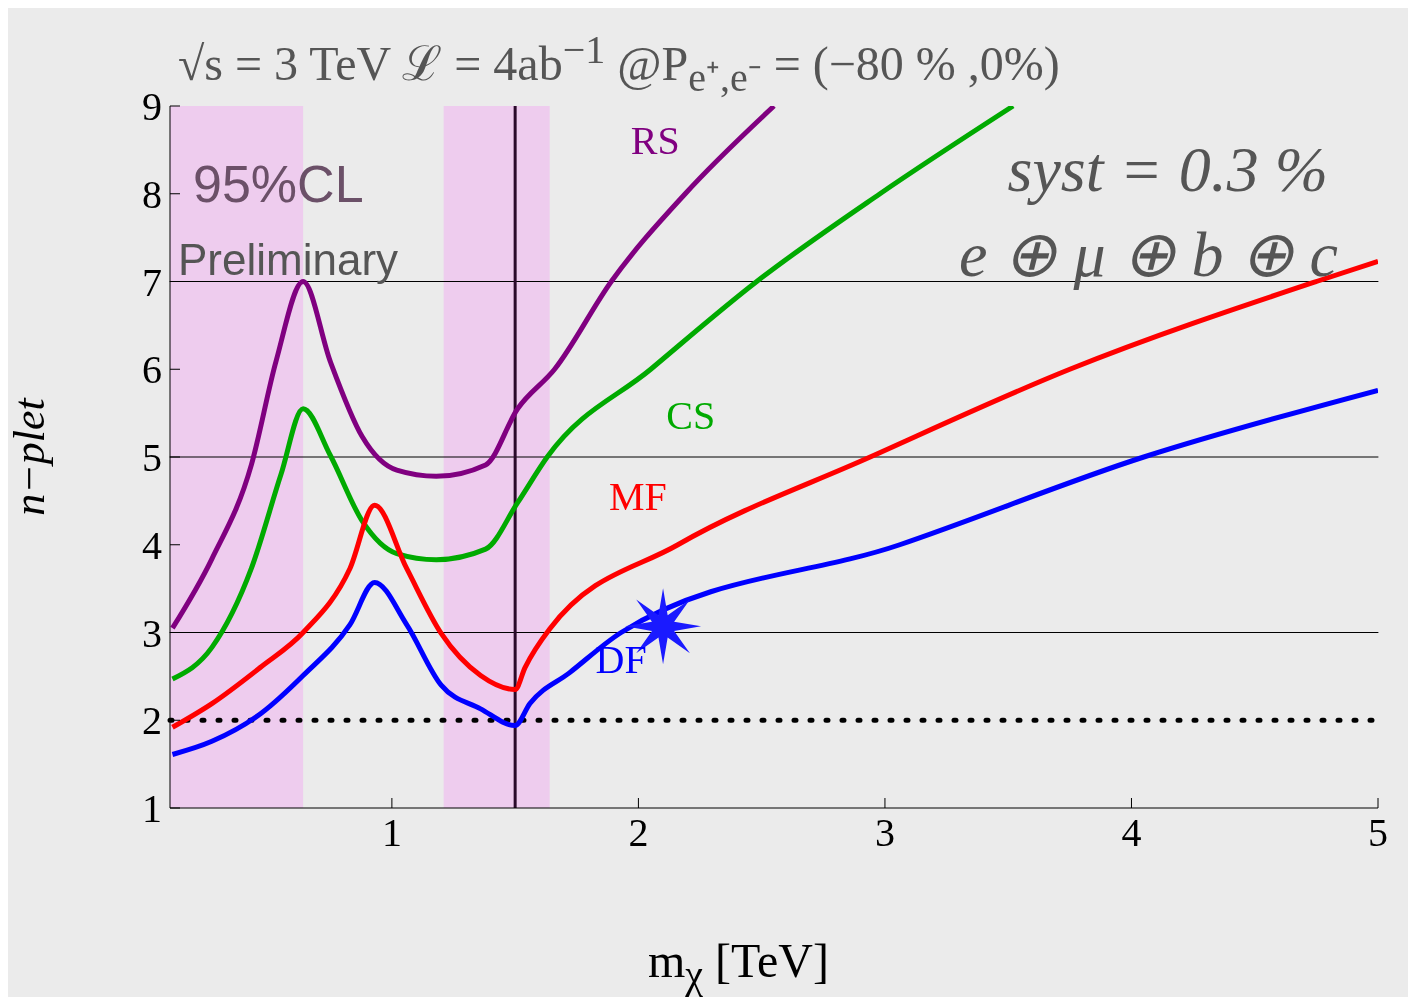 The width and height of the screenshot is (1419, 997). I want to click on series-label: RS, so click(655, 140).